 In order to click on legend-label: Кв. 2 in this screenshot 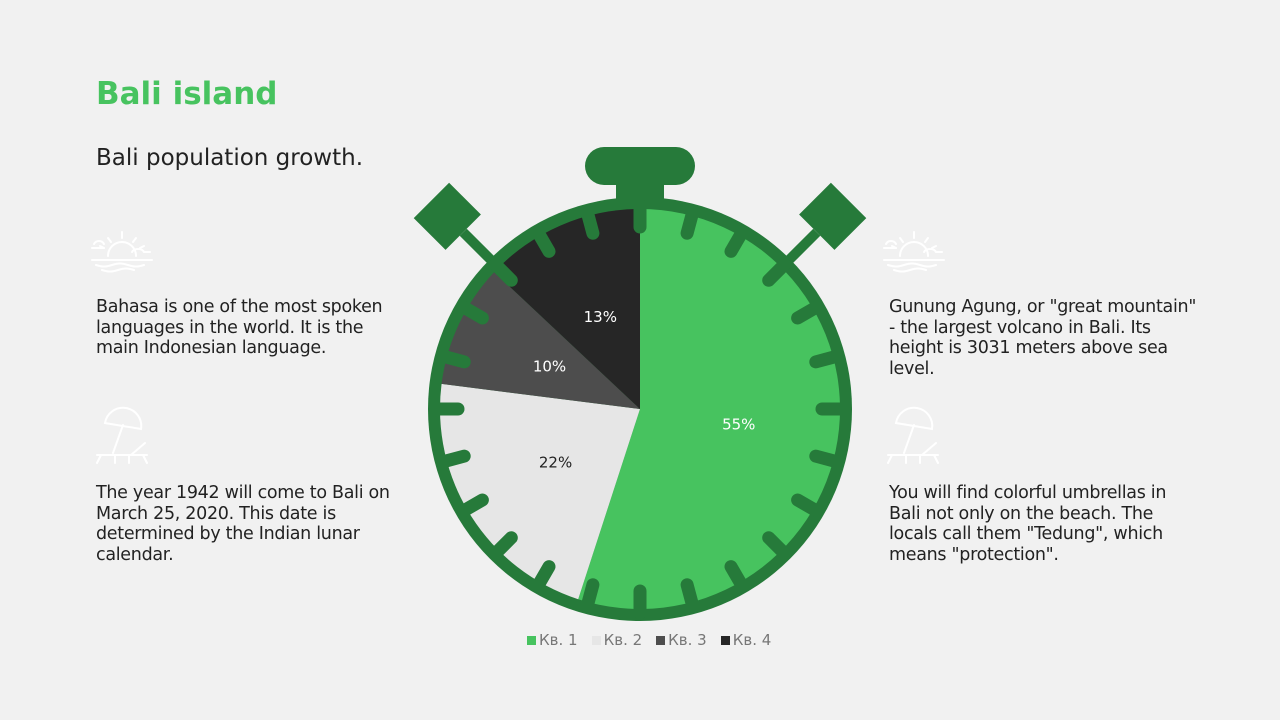, I will do `click(623, 640)`.